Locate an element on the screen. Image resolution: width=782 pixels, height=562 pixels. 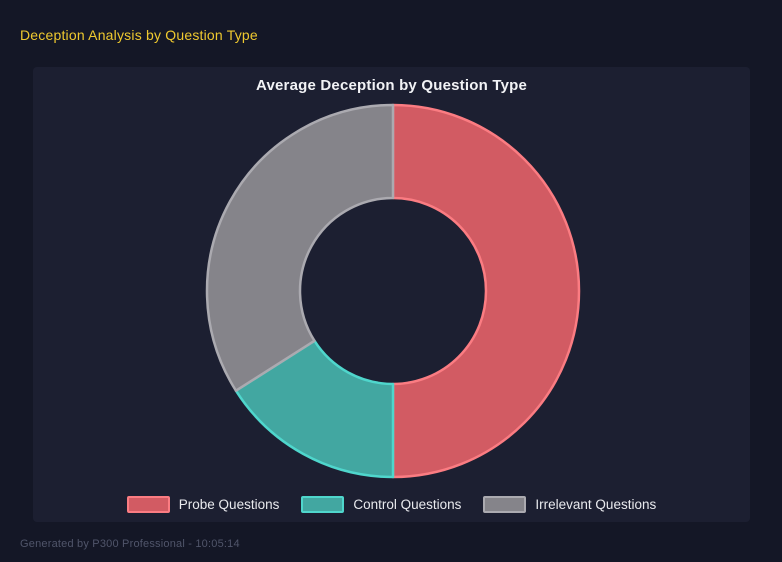
donut-segment-control-questions is located at coordinates (314, 409).